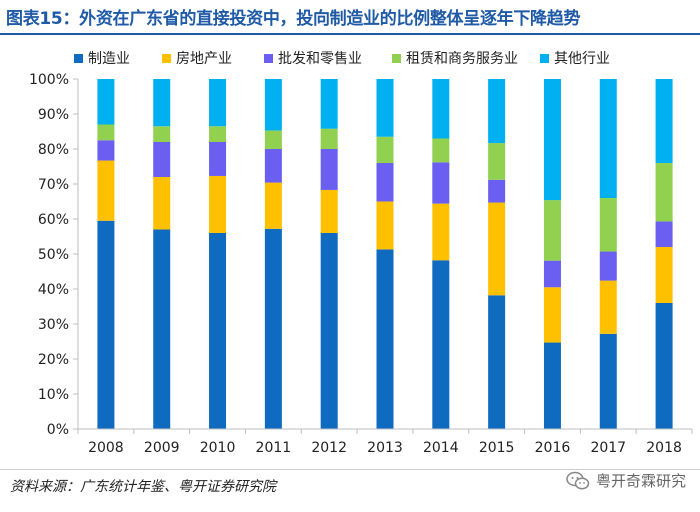 This screenshot has width=700, height=512. I want to click on legend-label: 制造业, so click(109, 59).